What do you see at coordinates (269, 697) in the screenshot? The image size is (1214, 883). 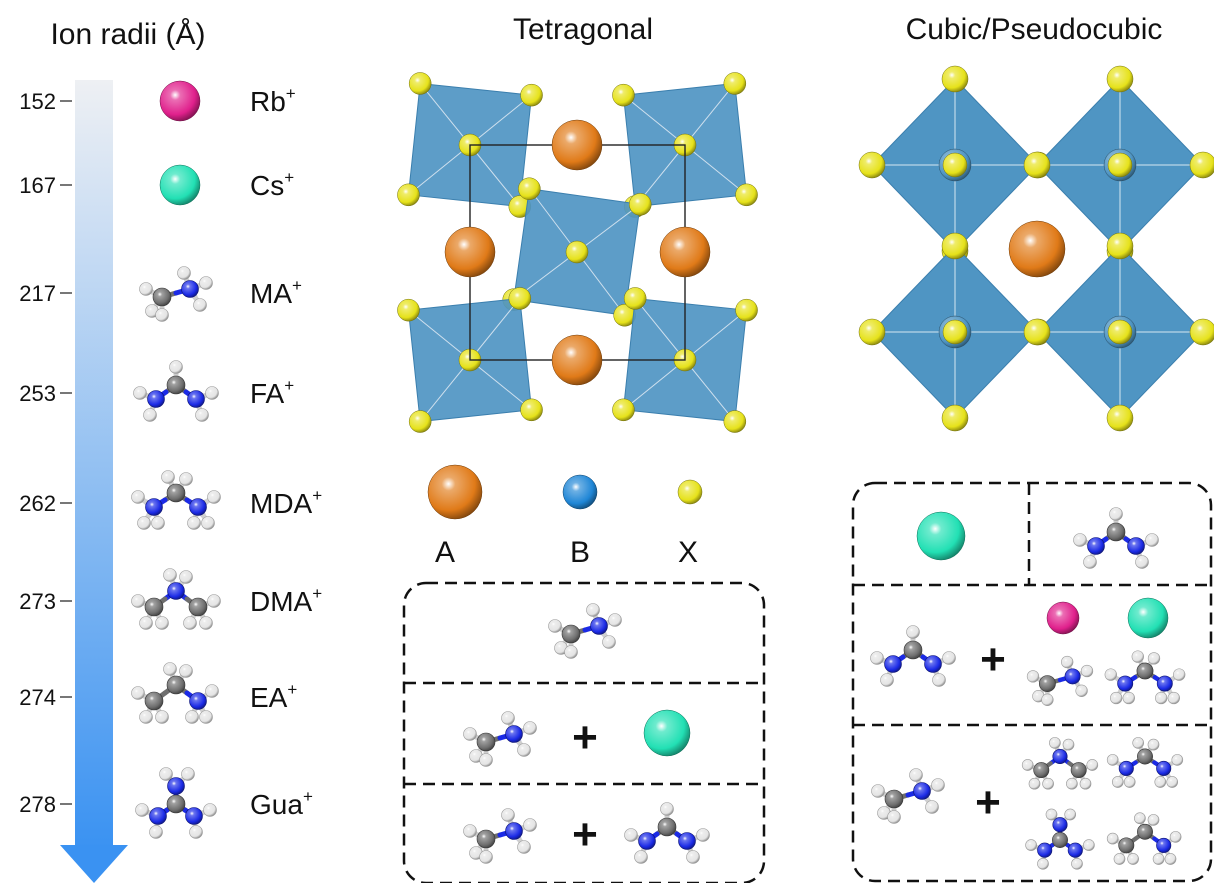 I see `ion-name: EA` at bounding box center [269, 697].